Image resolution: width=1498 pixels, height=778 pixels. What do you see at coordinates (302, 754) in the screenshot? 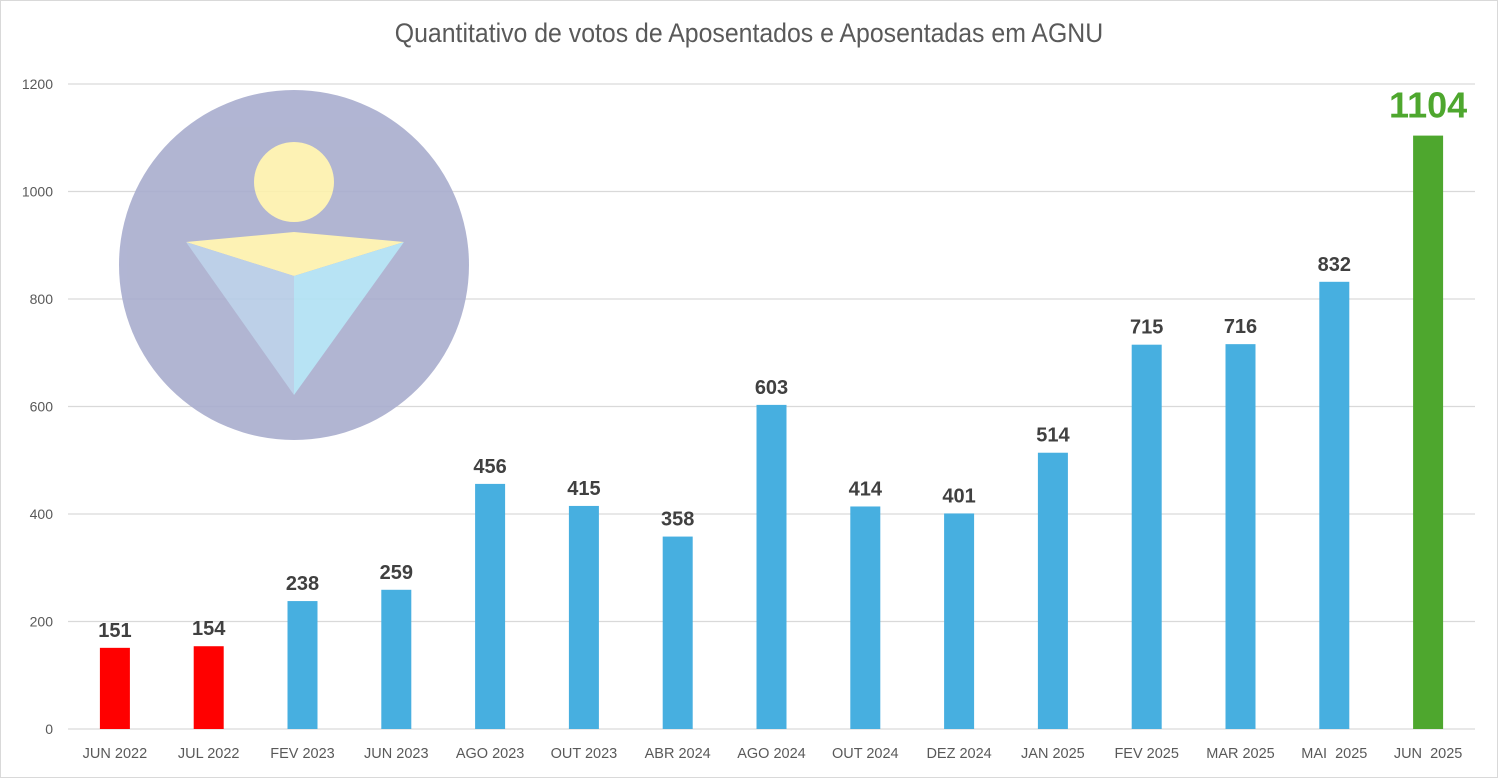
I see `x-tick-label: FEV 2023` at bounding box center [302, 754].